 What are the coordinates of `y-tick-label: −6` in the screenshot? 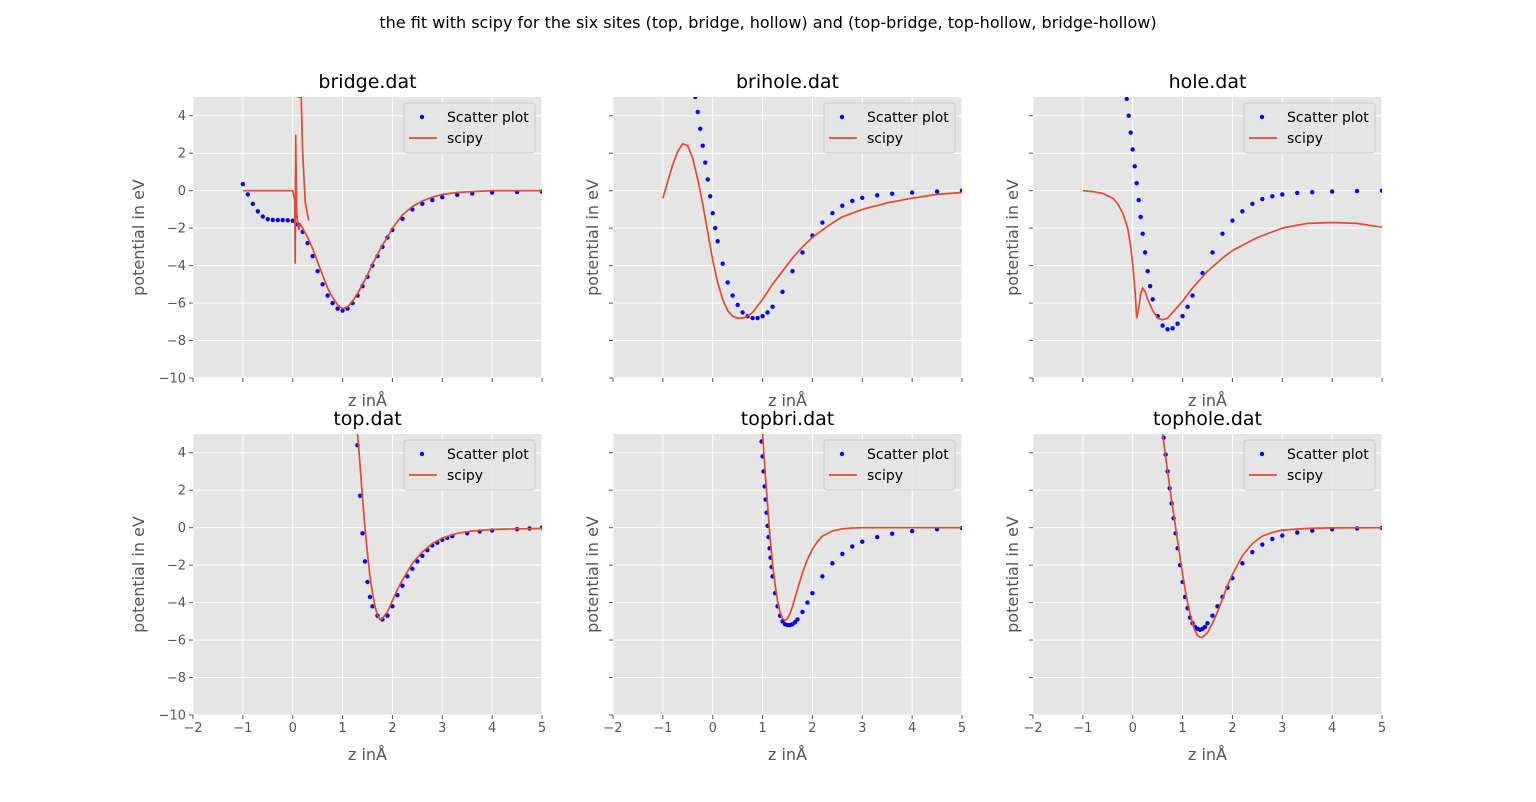 It's located at (176, 641).